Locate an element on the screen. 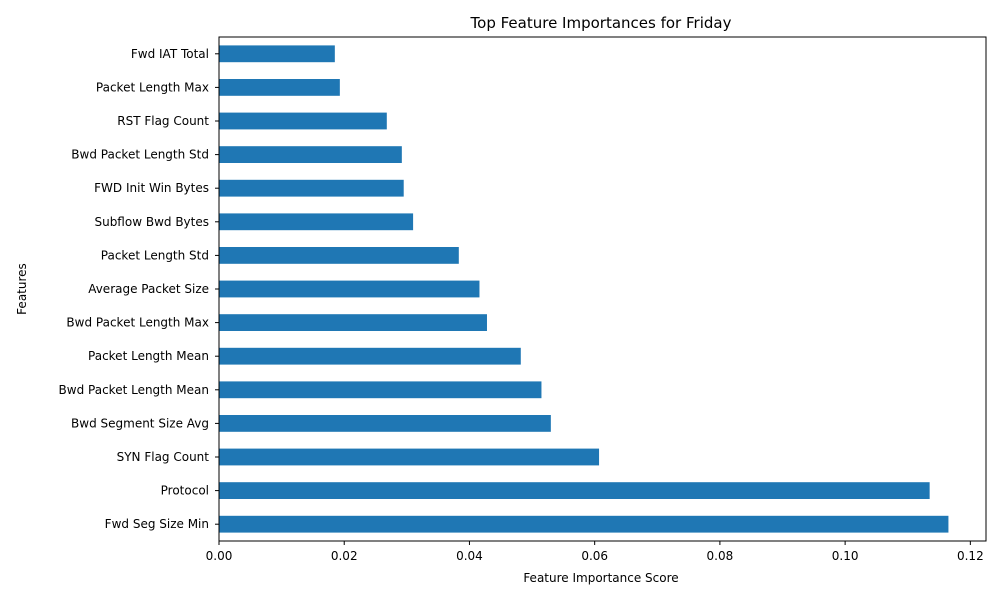 The height and width of the screenshot is (600, 1000). x-tick-label: 0.00 is located at coordinates (219, 556).